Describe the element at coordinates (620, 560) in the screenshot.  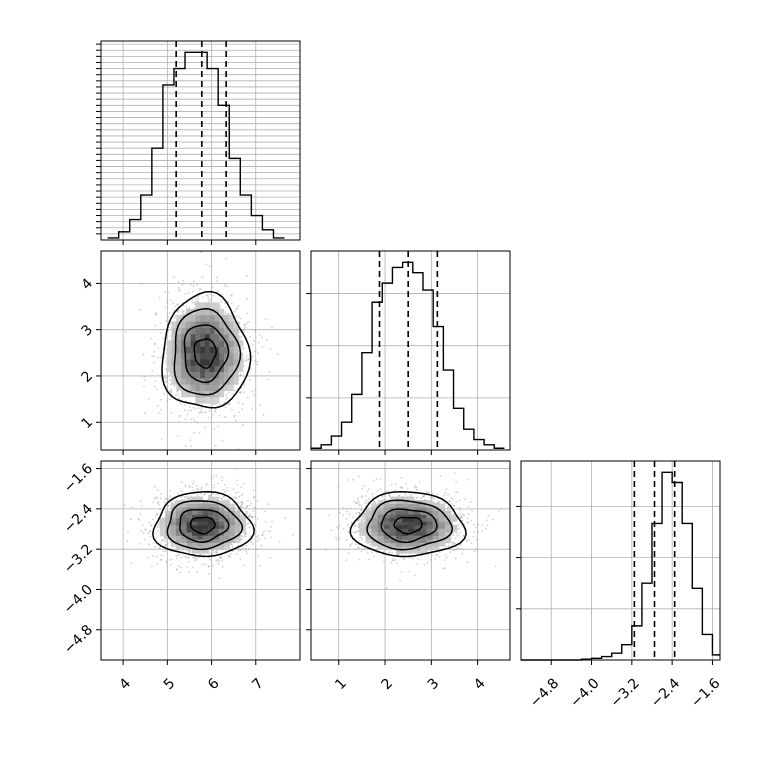
I see `panel-background` at that location.